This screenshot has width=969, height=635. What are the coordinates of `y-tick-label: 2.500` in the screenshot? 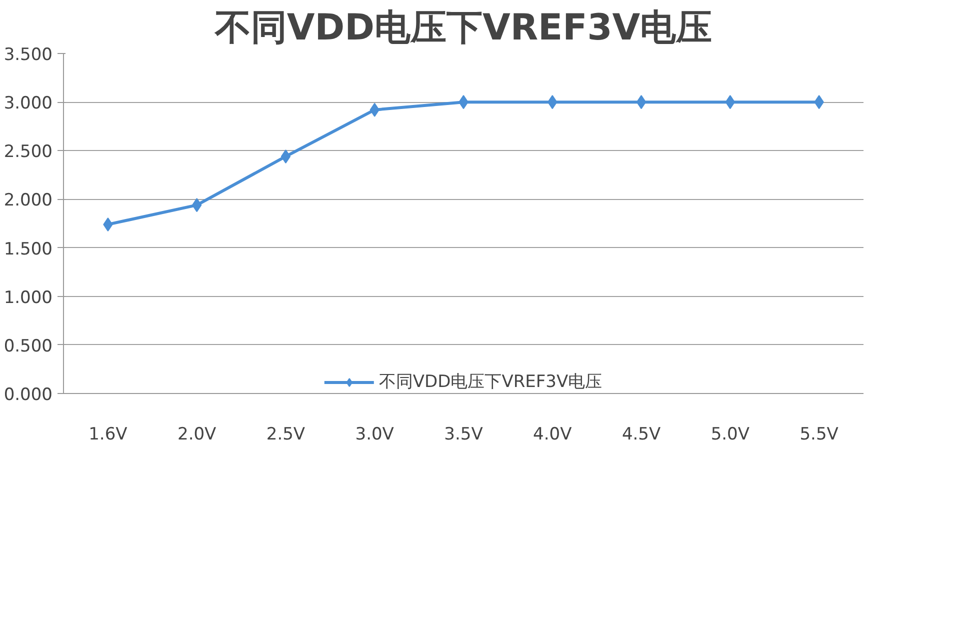 It's located at (28, 152).